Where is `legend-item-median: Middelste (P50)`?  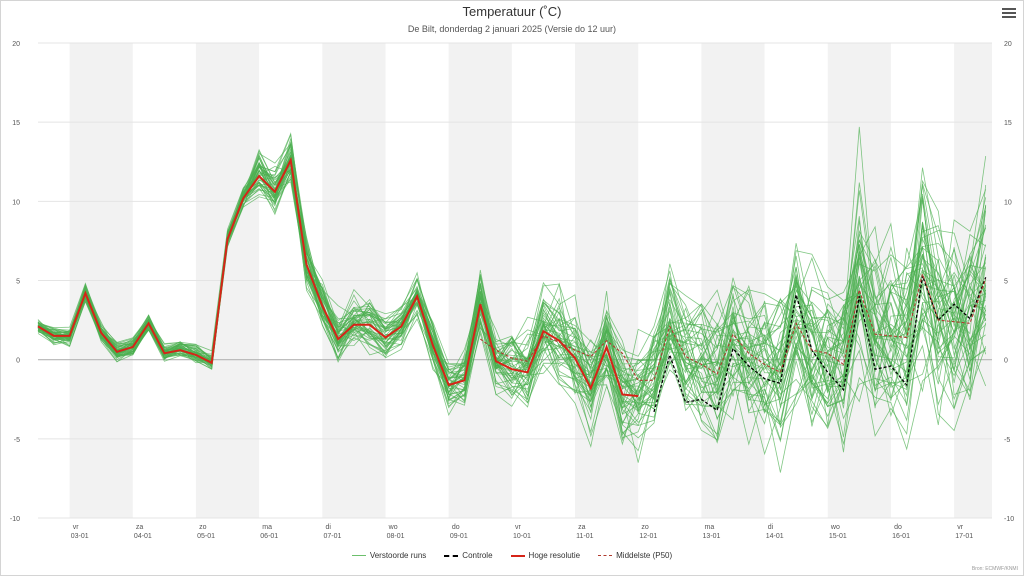 legend-item-median: Middelste (P50) is located at coordinates (635, 555).